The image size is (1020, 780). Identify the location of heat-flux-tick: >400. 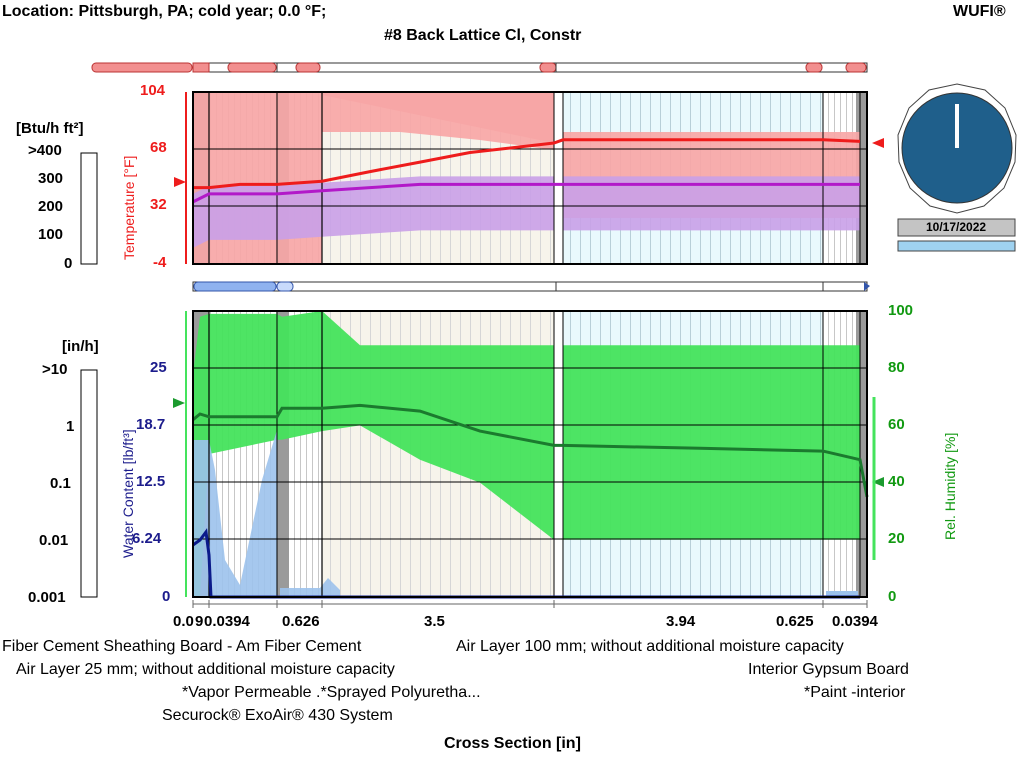
(45, 150).